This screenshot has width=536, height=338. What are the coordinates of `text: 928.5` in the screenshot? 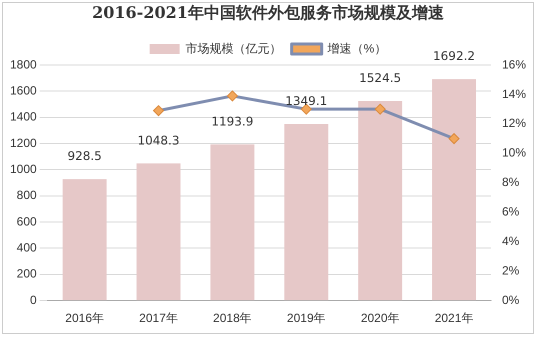 It's located at (84, 156).